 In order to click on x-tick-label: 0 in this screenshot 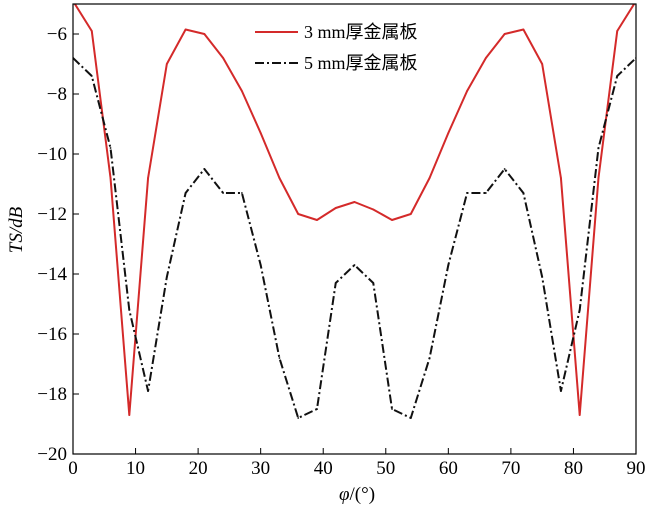, I will do `click(73, 468)`.